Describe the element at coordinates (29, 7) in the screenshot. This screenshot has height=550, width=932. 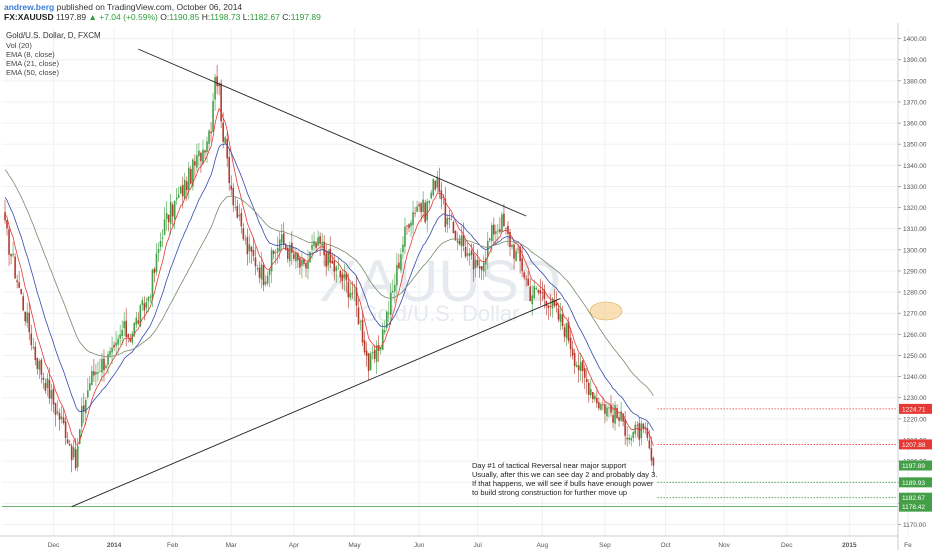
I see `author-link: andrew.berg` at that location.